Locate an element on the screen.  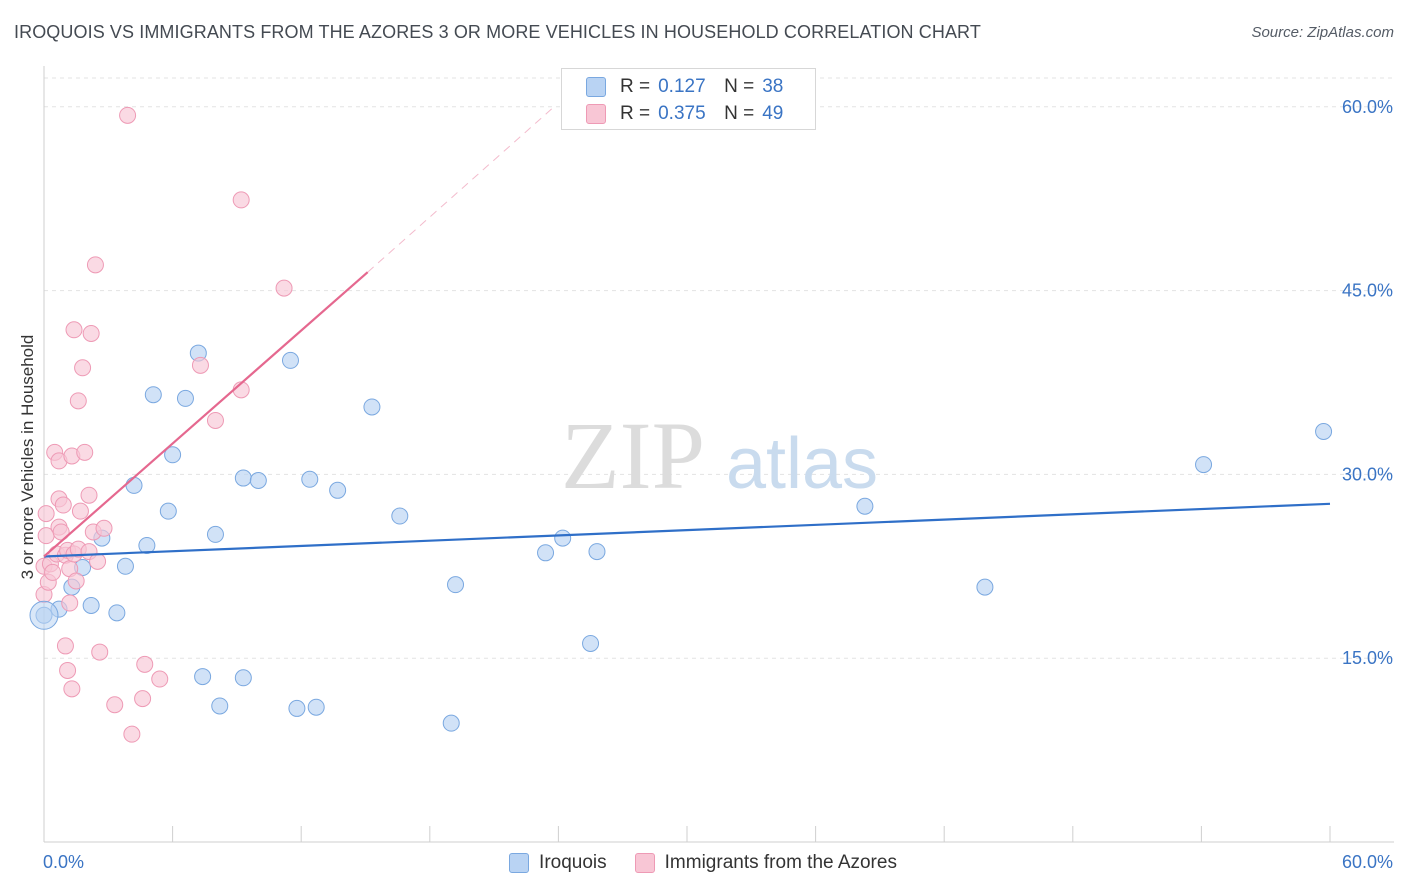
legend-swatch-blue is located at coordinates (519, 863).